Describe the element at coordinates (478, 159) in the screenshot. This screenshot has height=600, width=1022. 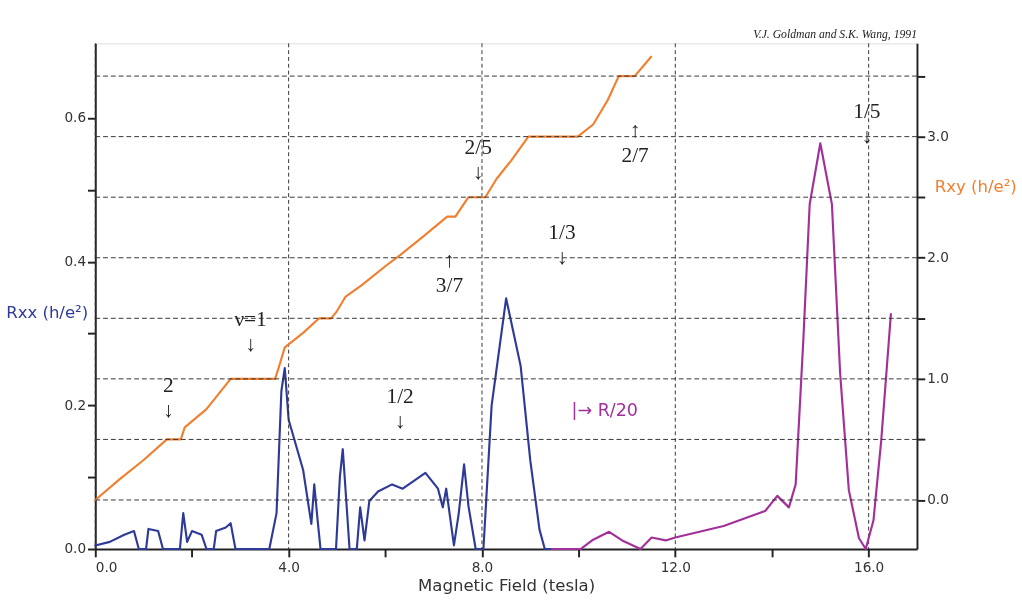
I see `annotation: 2/5 ↓` at that location.